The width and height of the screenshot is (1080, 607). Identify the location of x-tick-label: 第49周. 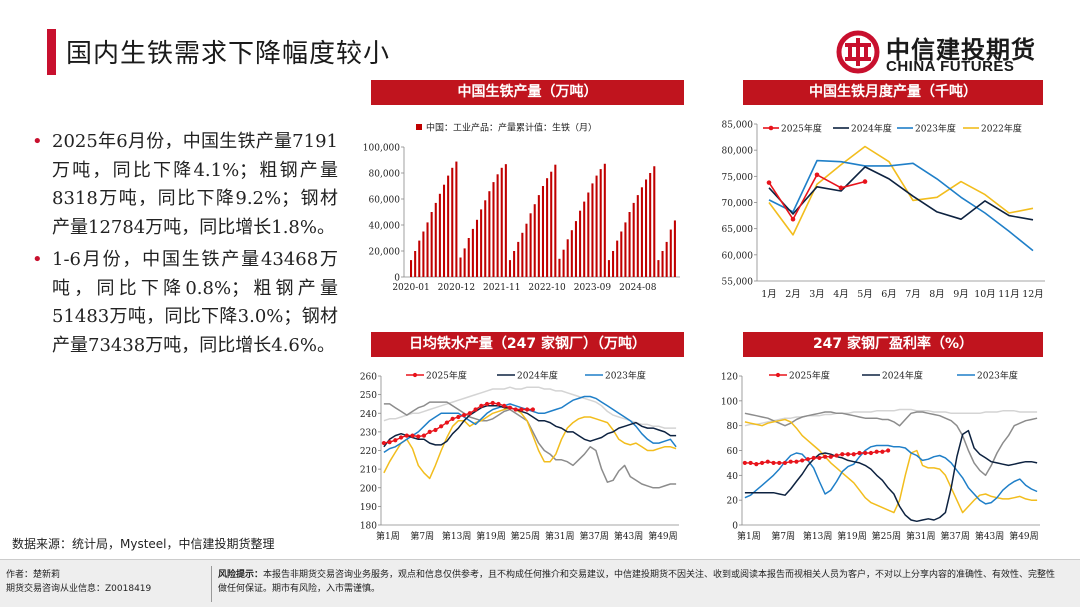
(1023, 536).